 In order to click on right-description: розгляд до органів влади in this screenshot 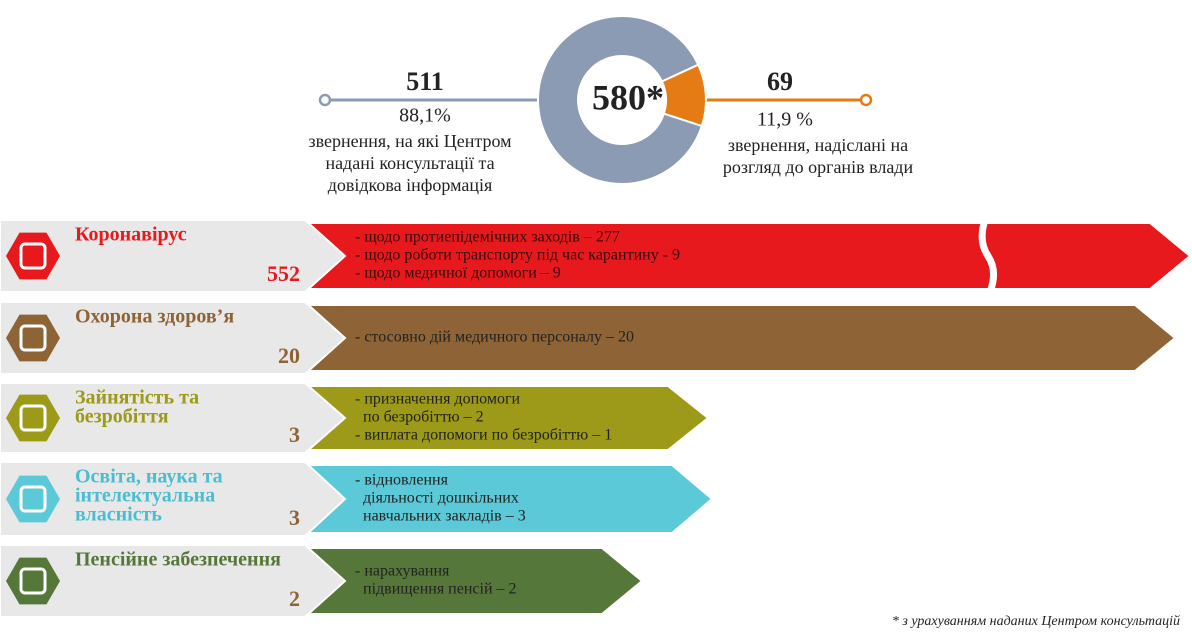, I will do `click(818, 167)`.